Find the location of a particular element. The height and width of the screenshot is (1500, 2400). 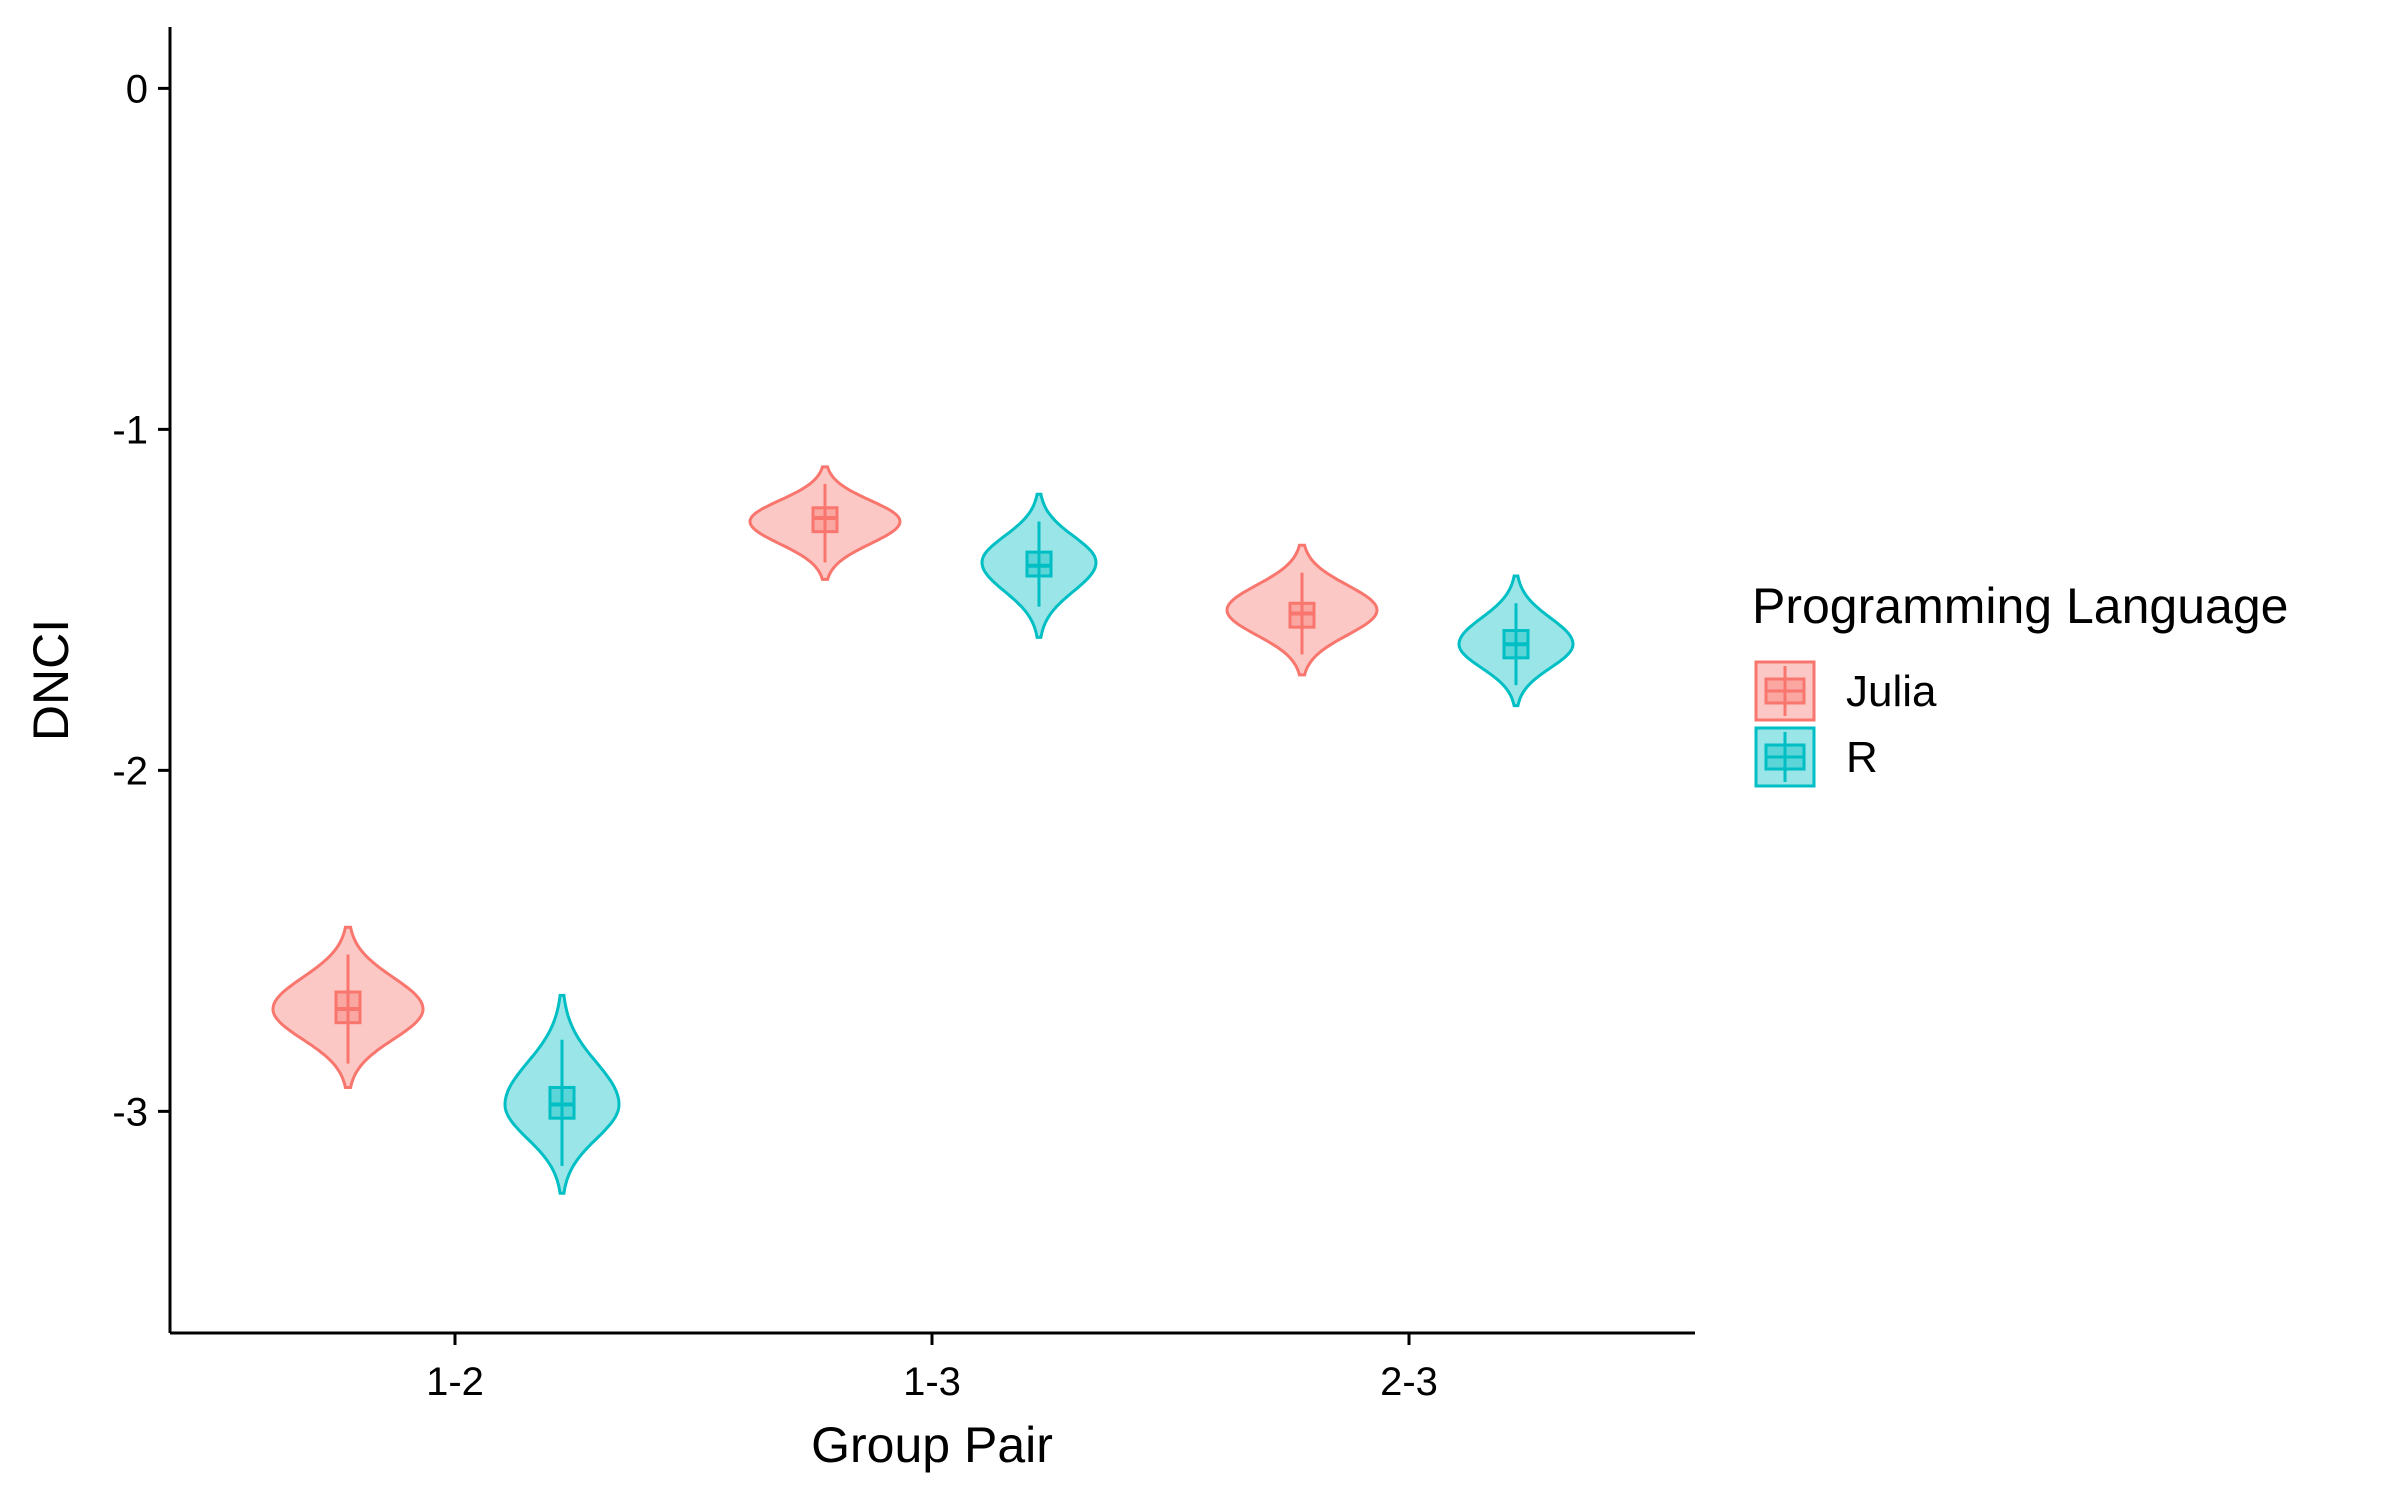

x-tick-label: 2-3 is located at coordinates (1409, 1382).